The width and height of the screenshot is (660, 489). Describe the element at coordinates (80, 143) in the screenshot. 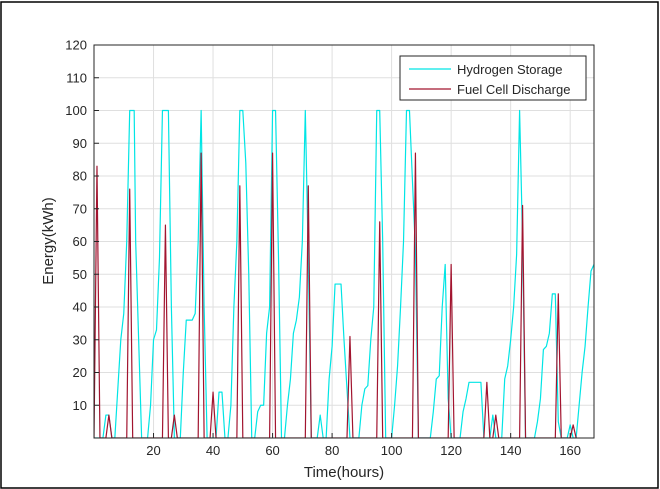

I see `y-tick-label: 90` at that location.